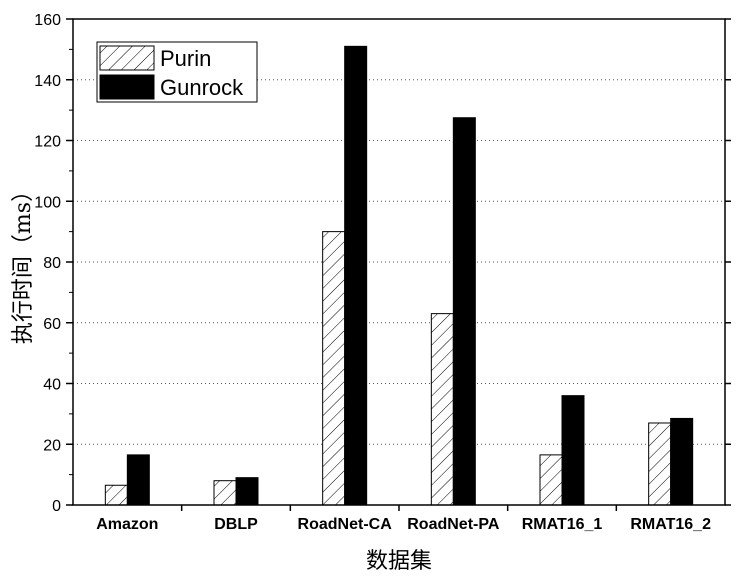 The image size is (746, 579). Describe the element at coordinates (453, 524) in the screenshot. I see `x-tick-label: RoadNet-PA` at that location.